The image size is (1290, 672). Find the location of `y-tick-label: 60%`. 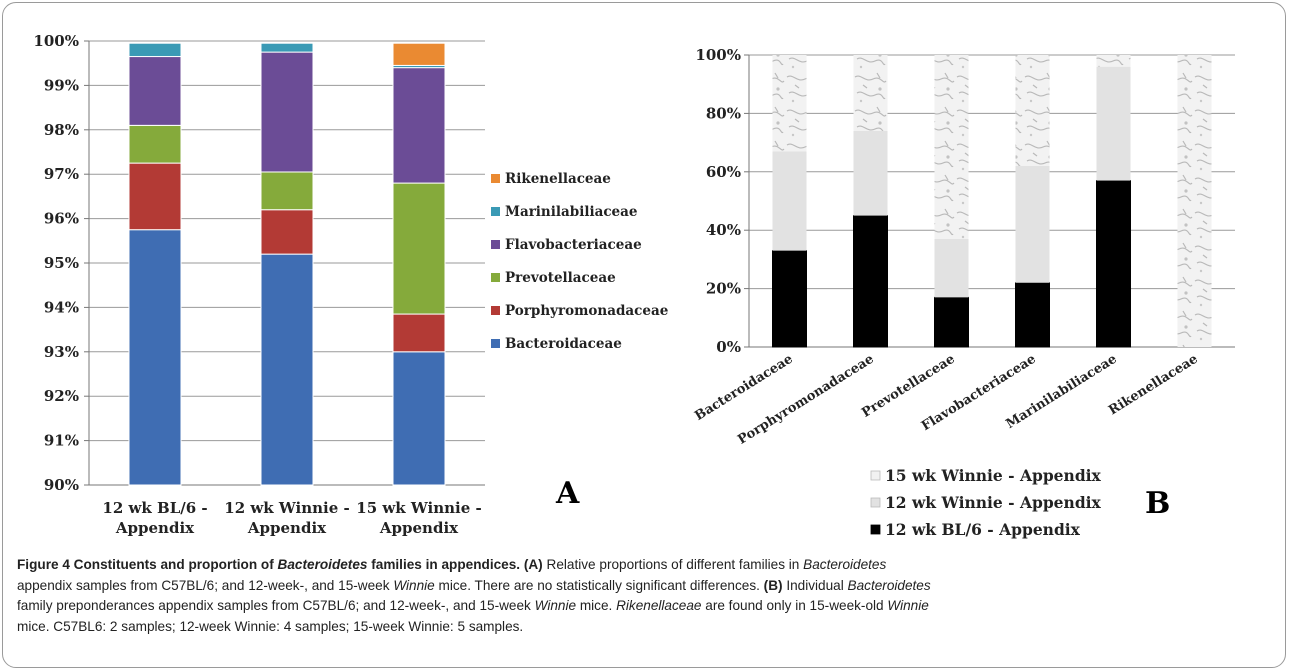

y-tick-label: 60% is located at coordinates (723, 172).